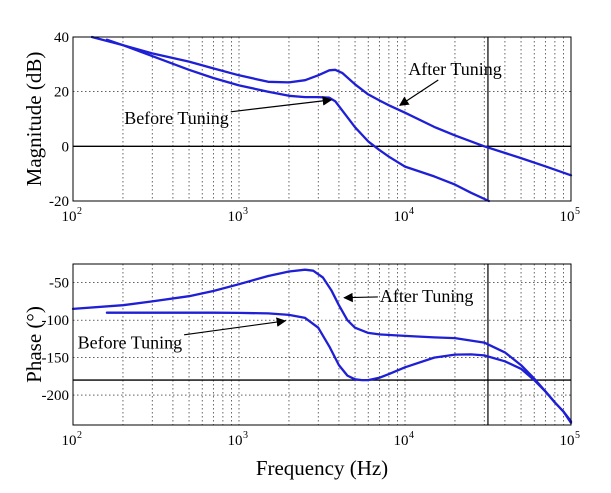  What do you see at coordinates (79, 211) in the screenshot?
I see `magnitude-x-tick-exponent: 2` at bounding box center [79, 211].